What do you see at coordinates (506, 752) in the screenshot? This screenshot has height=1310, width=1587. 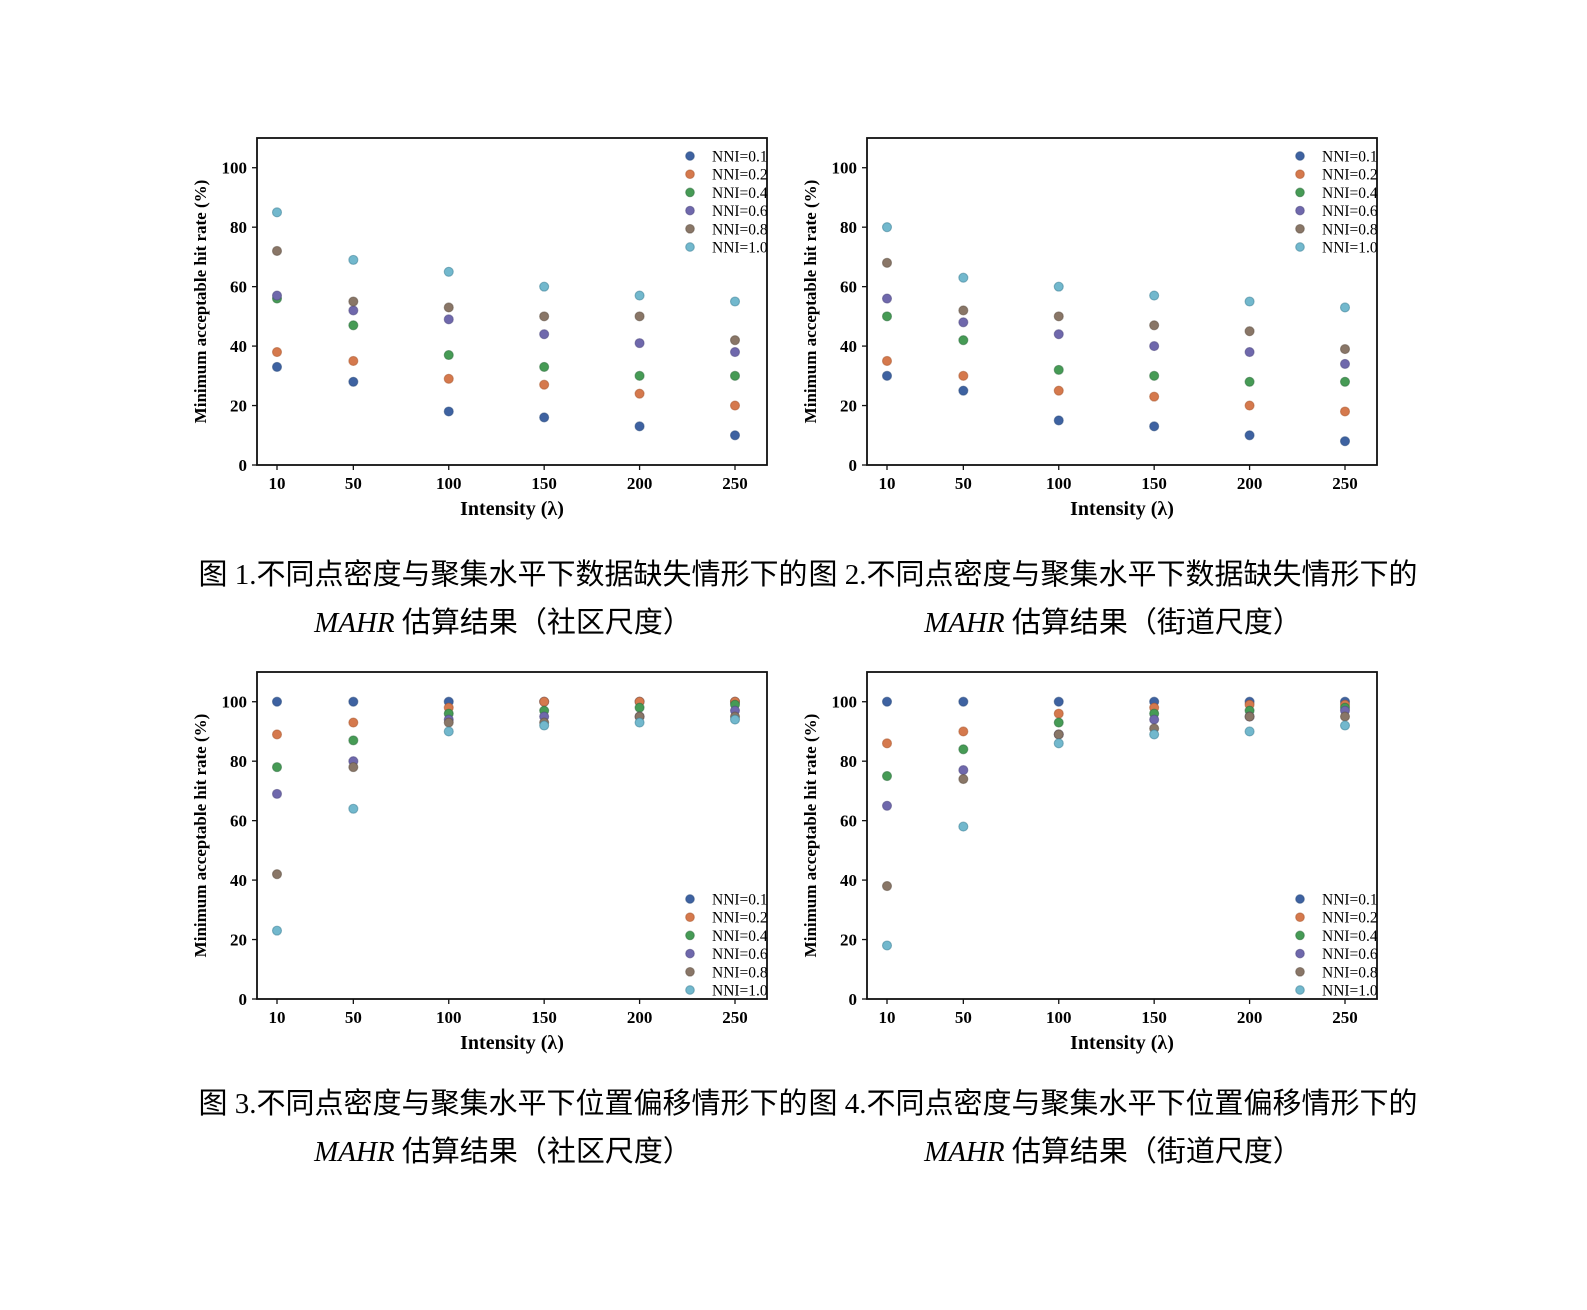 I see `series-NNI=0.6` at bounding box center [506, 752].